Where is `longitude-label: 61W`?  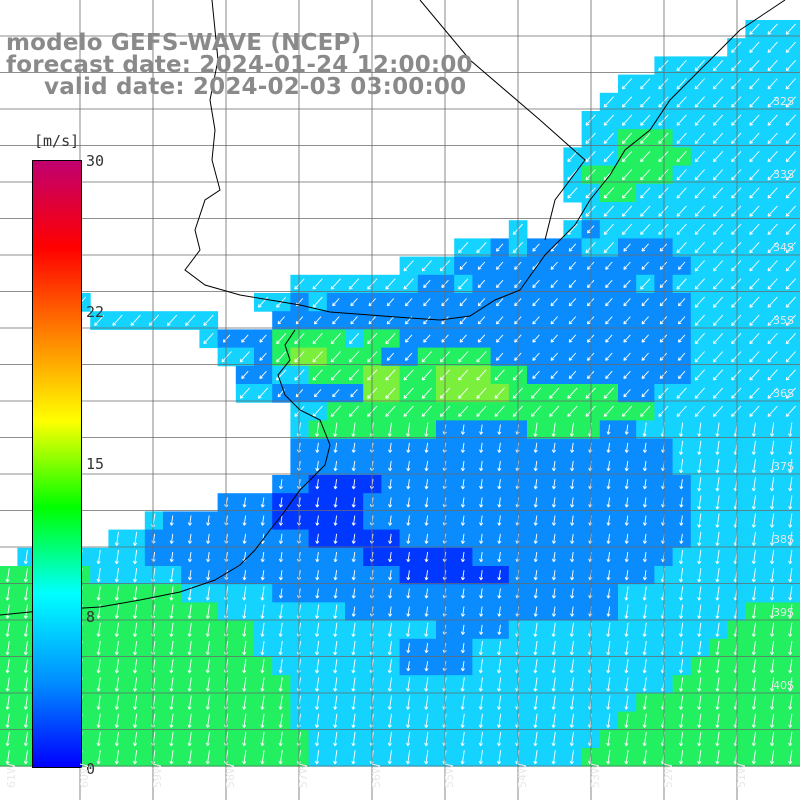
longitude-label: 61W is located at coordinates (11, 775).